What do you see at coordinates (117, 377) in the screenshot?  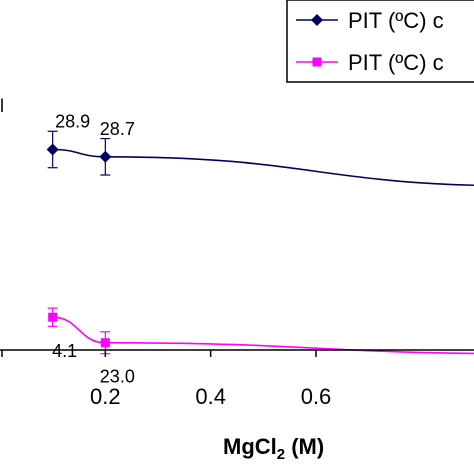 I see `data-label: 23.0` at bounding box center [117, 377].